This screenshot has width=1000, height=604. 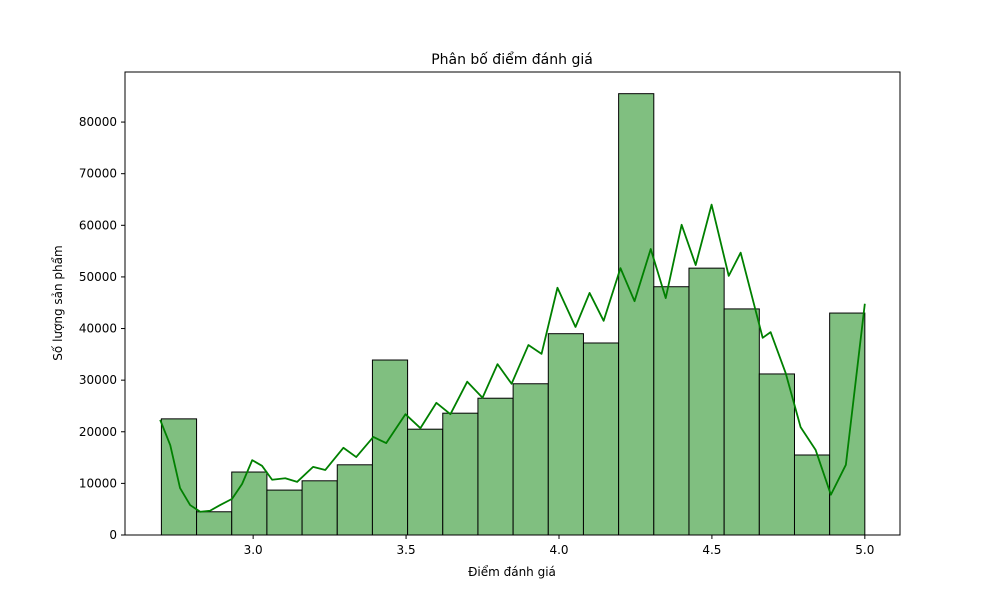 What do you see at coordinates (512, 59) in the screenshot?
I see `chart-title: Phân bố điểm đánh giá` at bounding box center [512, 59].